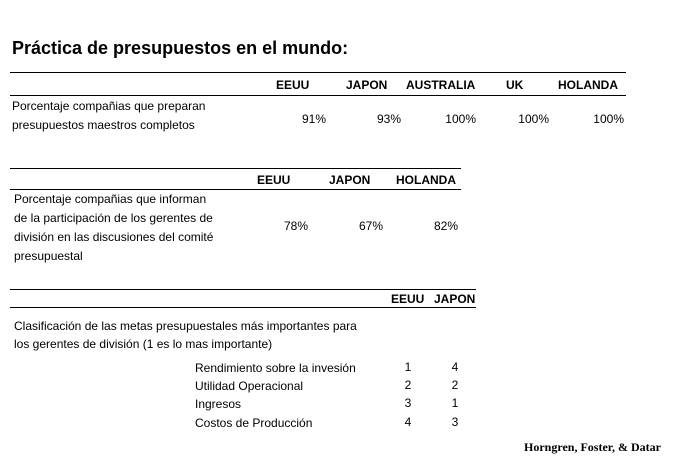  What do you see at coordinates (274, 180) in the screenshot?
I see `table2-header-eeuu: EEUU` at bounding box center [274, 180].